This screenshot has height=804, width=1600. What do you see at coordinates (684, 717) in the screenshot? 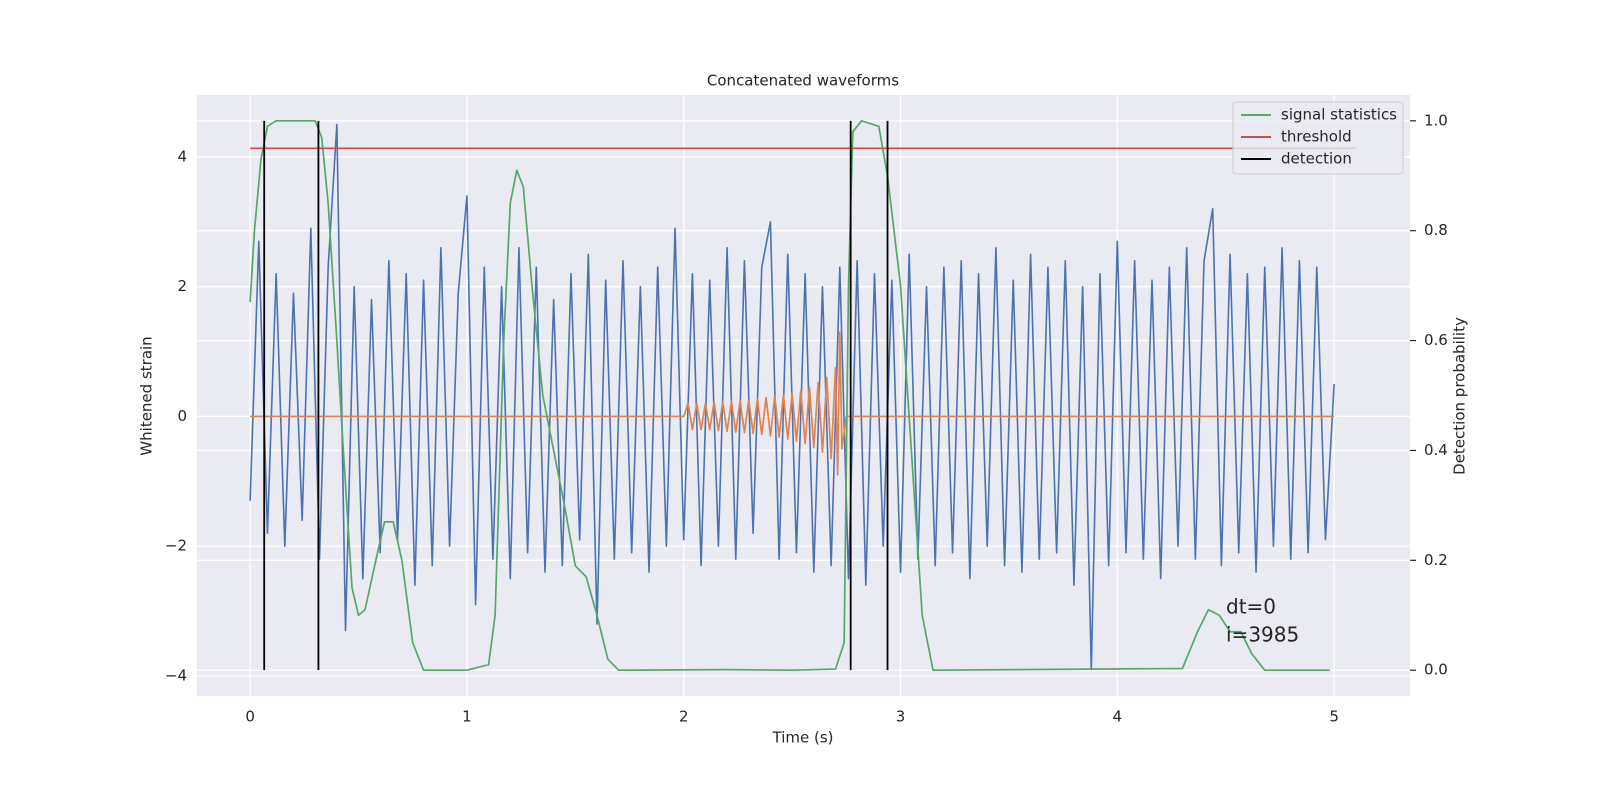
I see `x-tick-label: 2` at bounding box center [684, 717].